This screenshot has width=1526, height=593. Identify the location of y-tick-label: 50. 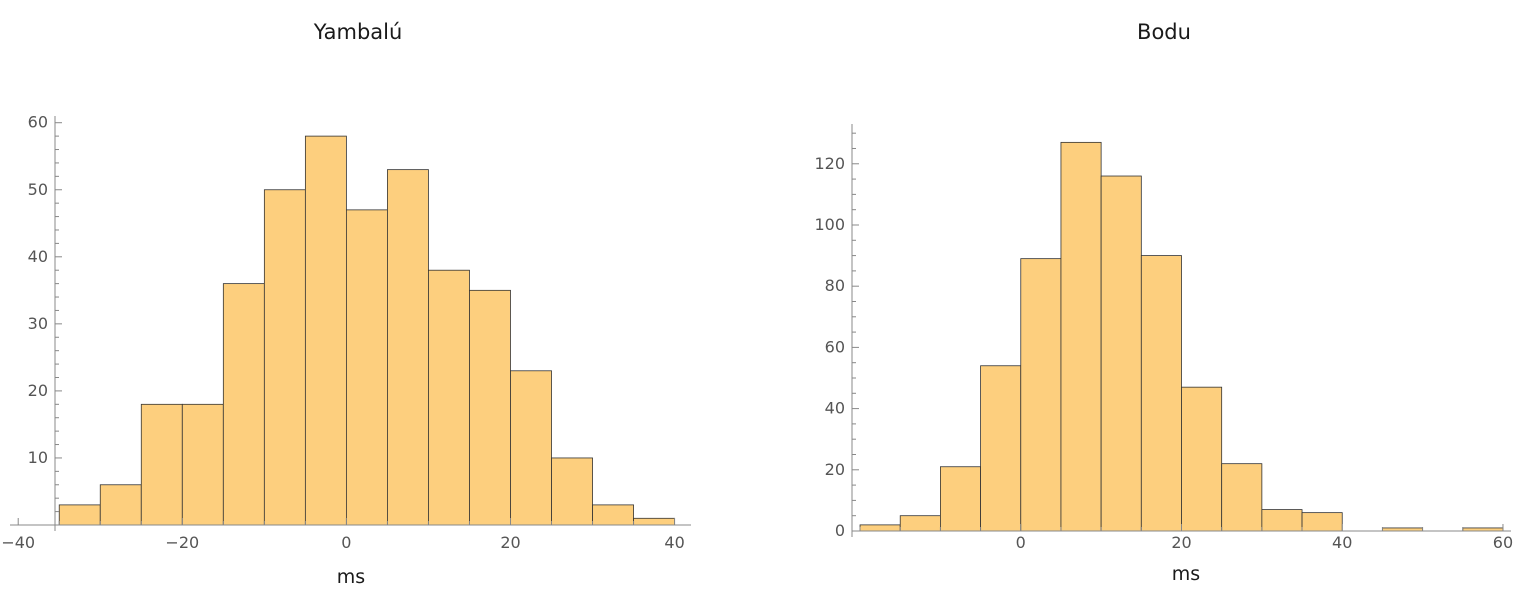
(38, 189).